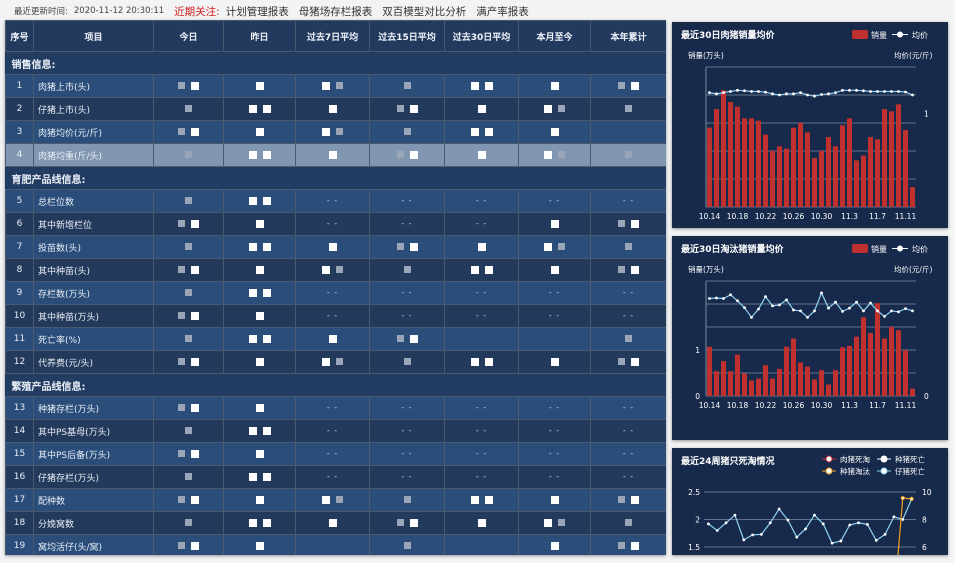 This screenshot has width=955, height=563. I want to click on table-row: 6 其中新增栏位 - - - - - -, so click(335, 224).